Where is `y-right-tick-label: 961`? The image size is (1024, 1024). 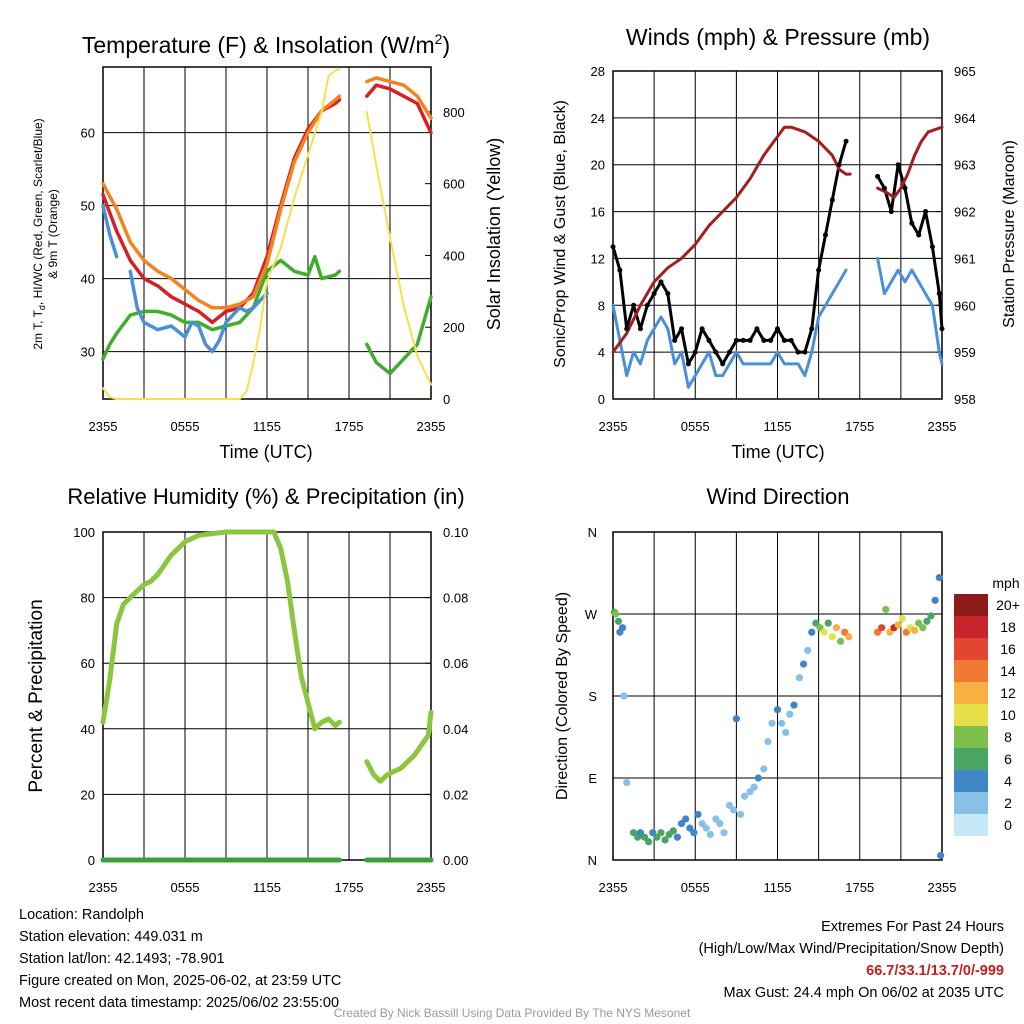
y-right-tick-label: 961 is located at coordinates (965, 258).